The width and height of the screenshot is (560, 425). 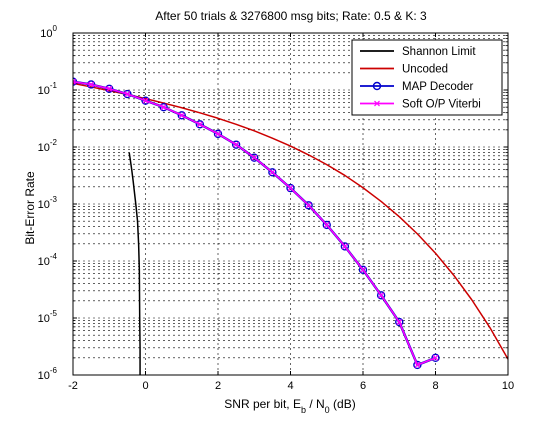 What do you see at coordinates (48, 32) in the screenshot?
I see `y-tick-label: 10⁰` at bounding box center [48, 32].